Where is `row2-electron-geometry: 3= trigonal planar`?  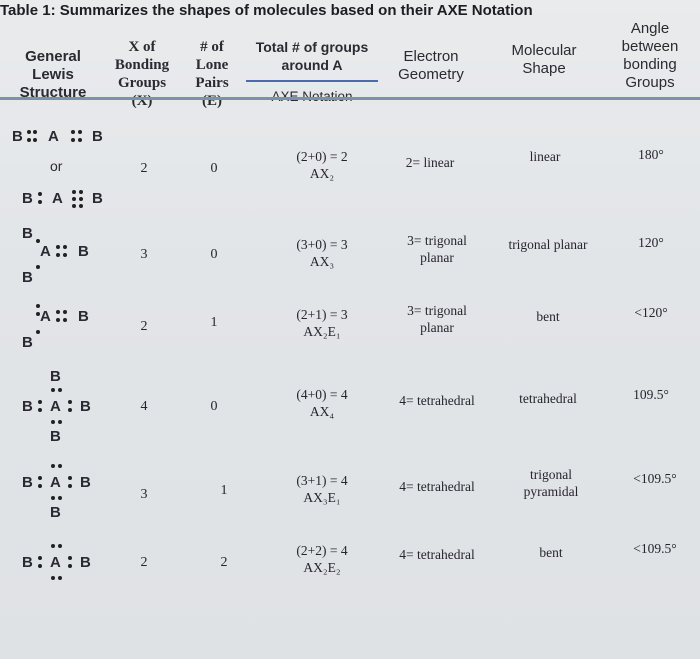
row2-electron-geometry: 3= trigonal planar is located at coordinates (437, 249).